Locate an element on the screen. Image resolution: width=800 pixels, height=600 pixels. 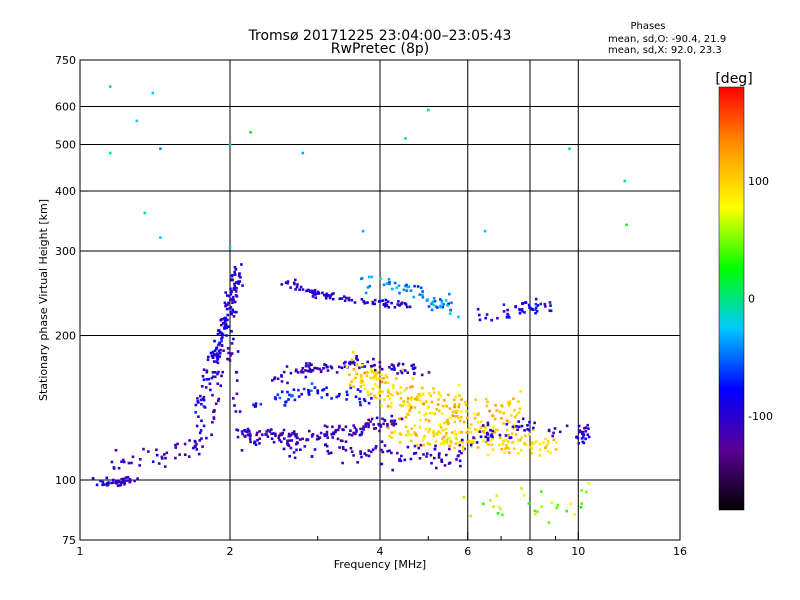
y-tick-label: 400 is located at coordinates (65, 191).